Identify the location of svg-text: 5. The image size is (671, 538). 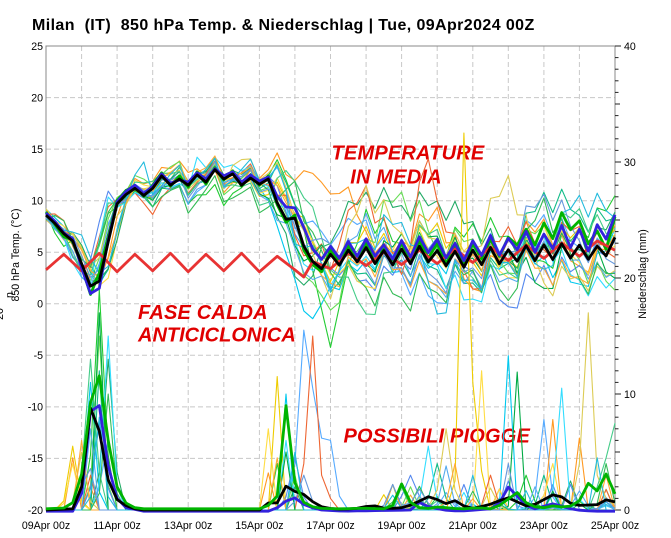
(40, 253).